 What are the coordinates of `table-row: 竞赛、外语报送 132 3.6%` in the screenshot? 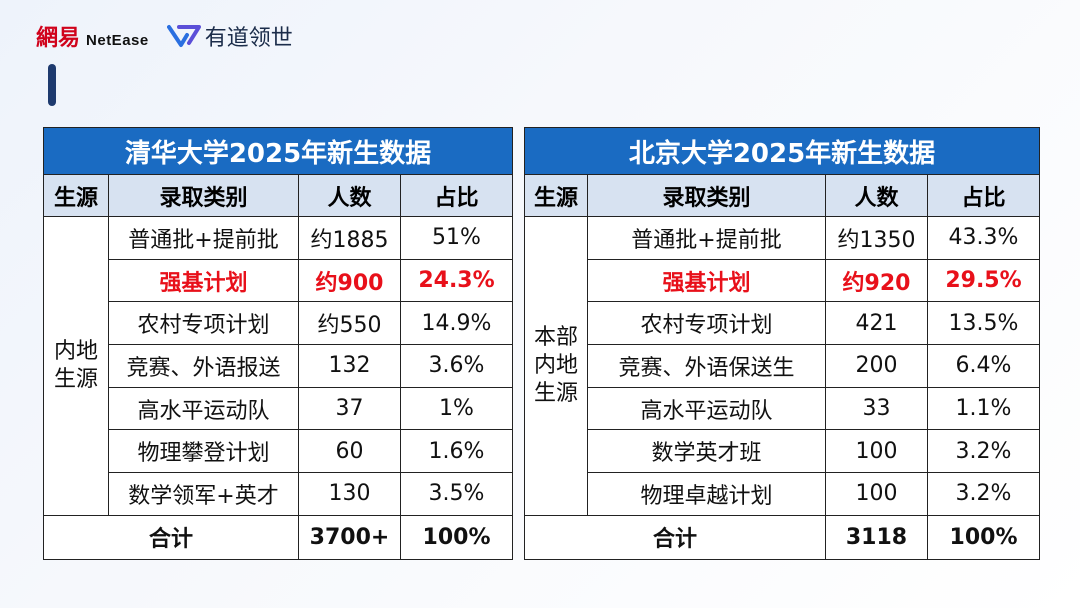 It's located at (278, 366).